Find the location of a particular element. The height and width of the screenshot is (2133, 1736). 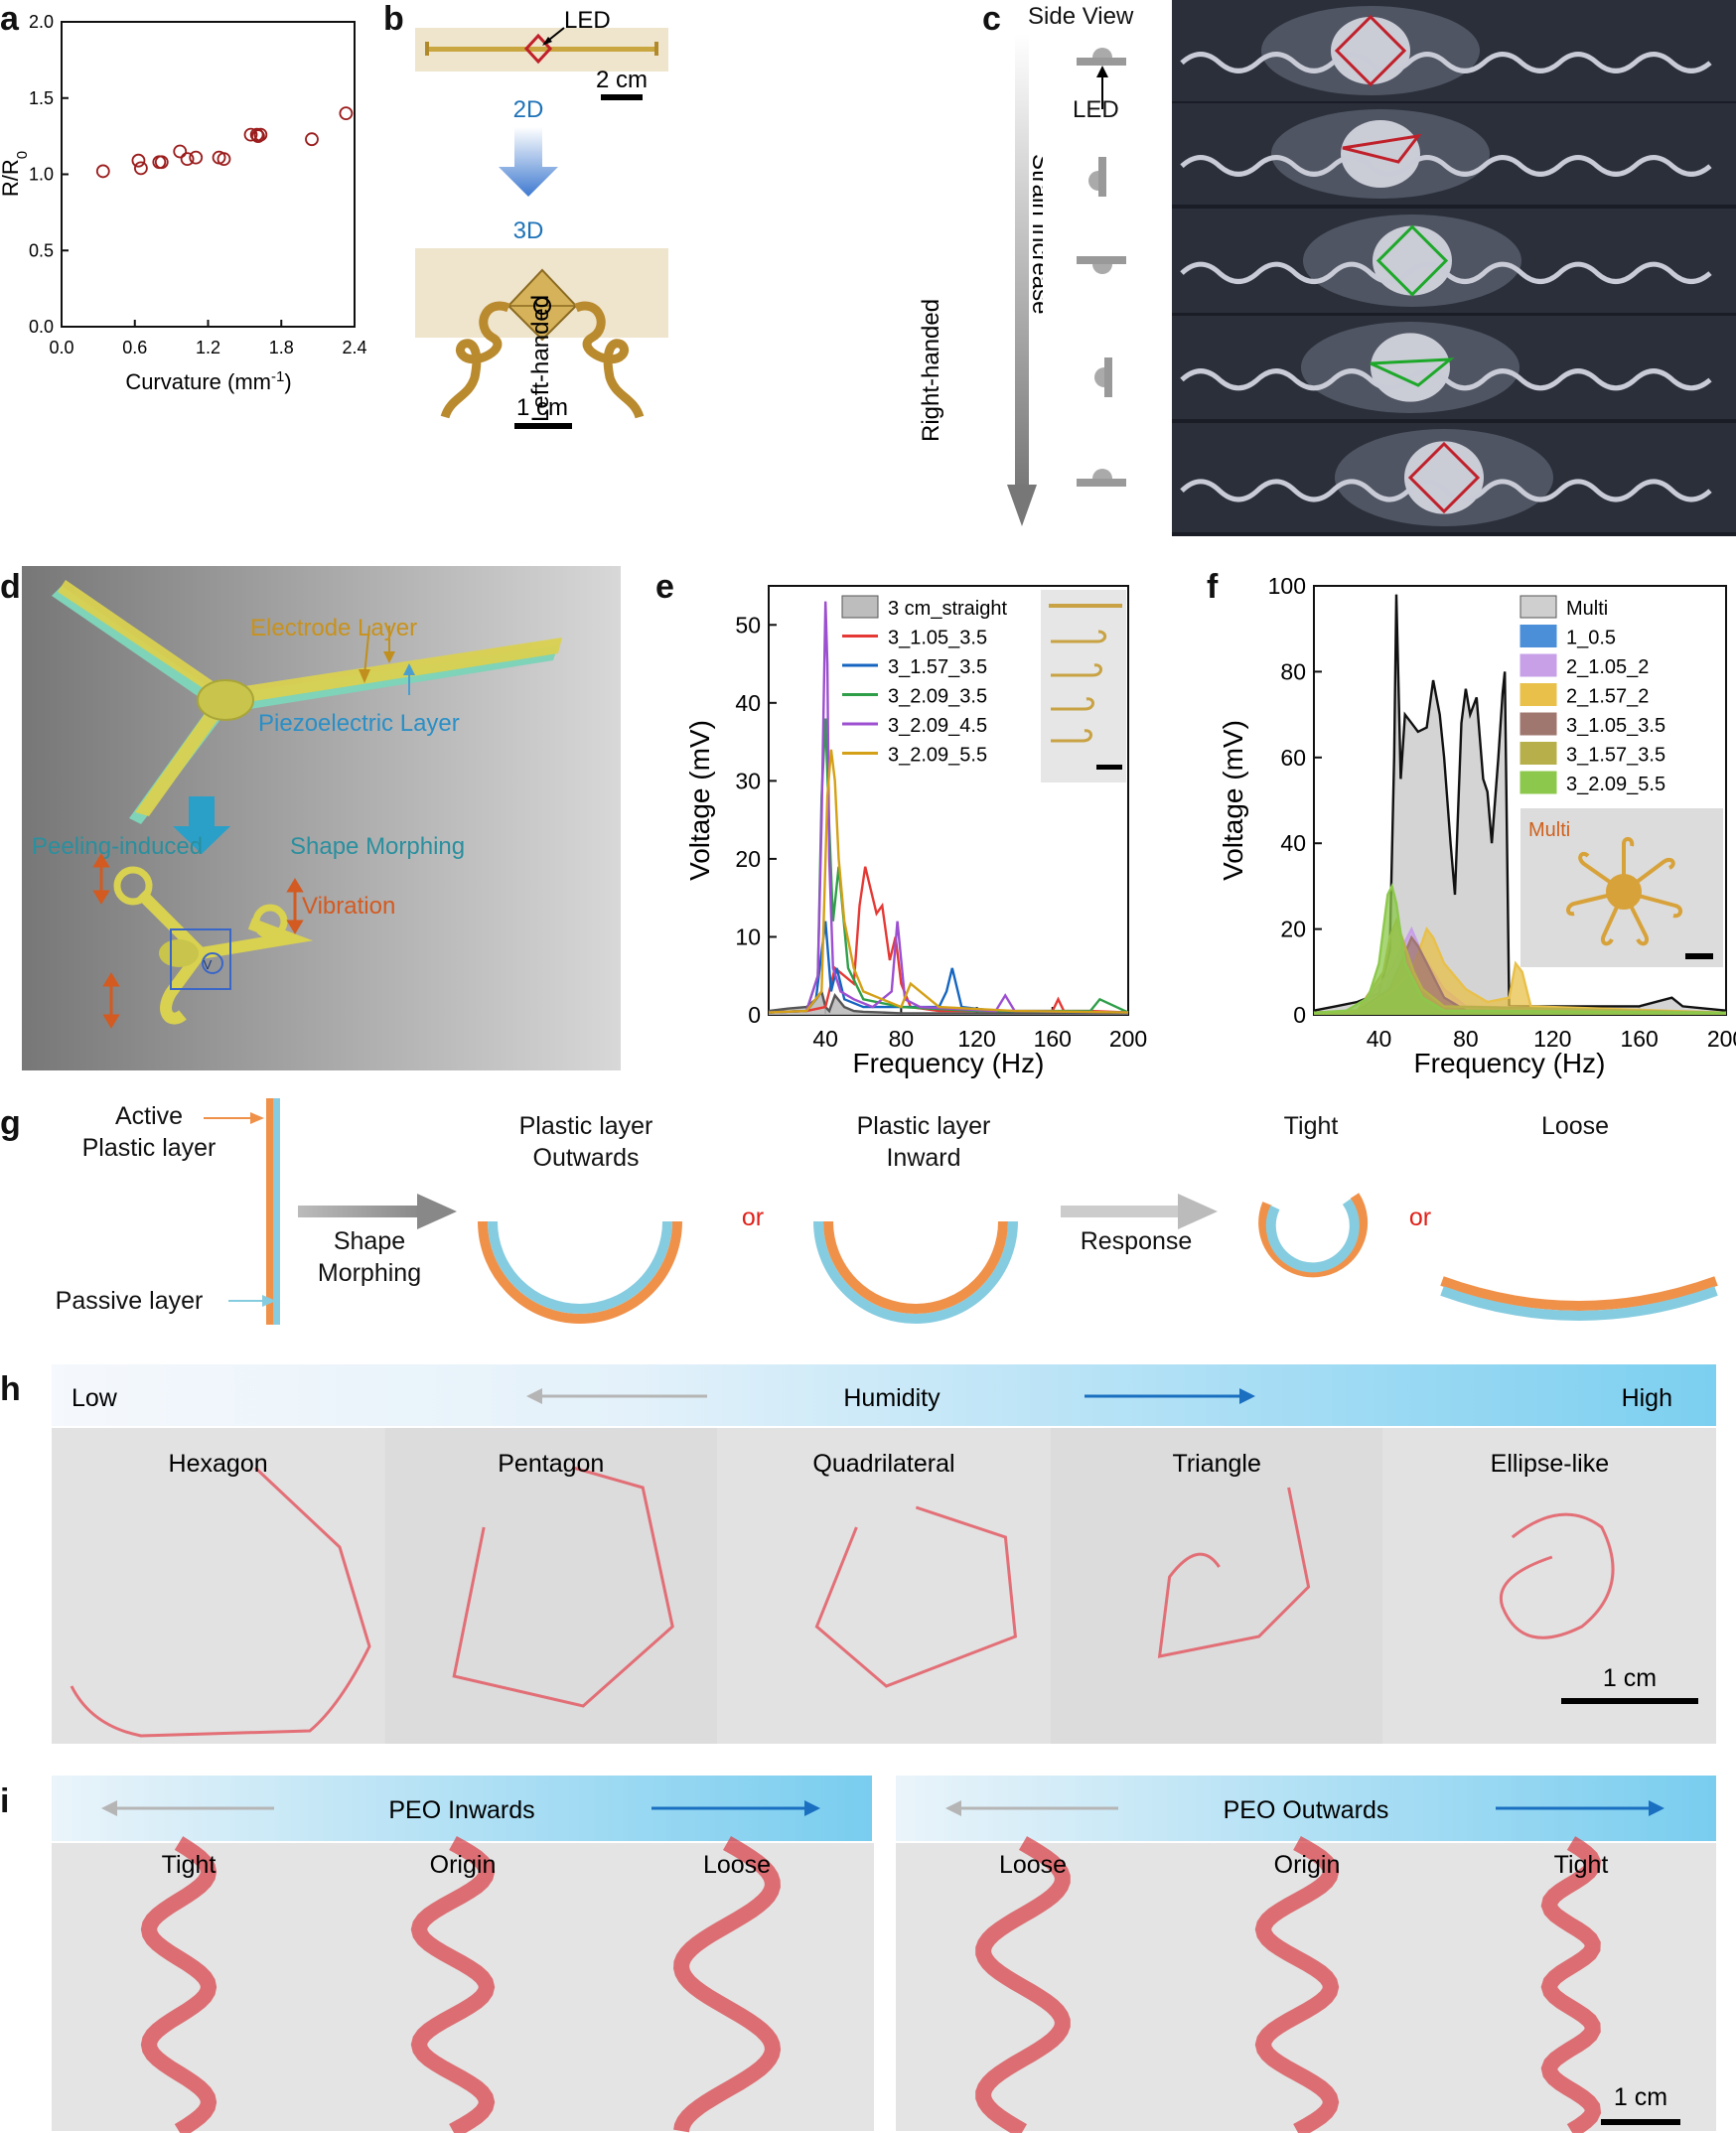

panel-b-scalebar-bottom is located at coordinates (543, 426).